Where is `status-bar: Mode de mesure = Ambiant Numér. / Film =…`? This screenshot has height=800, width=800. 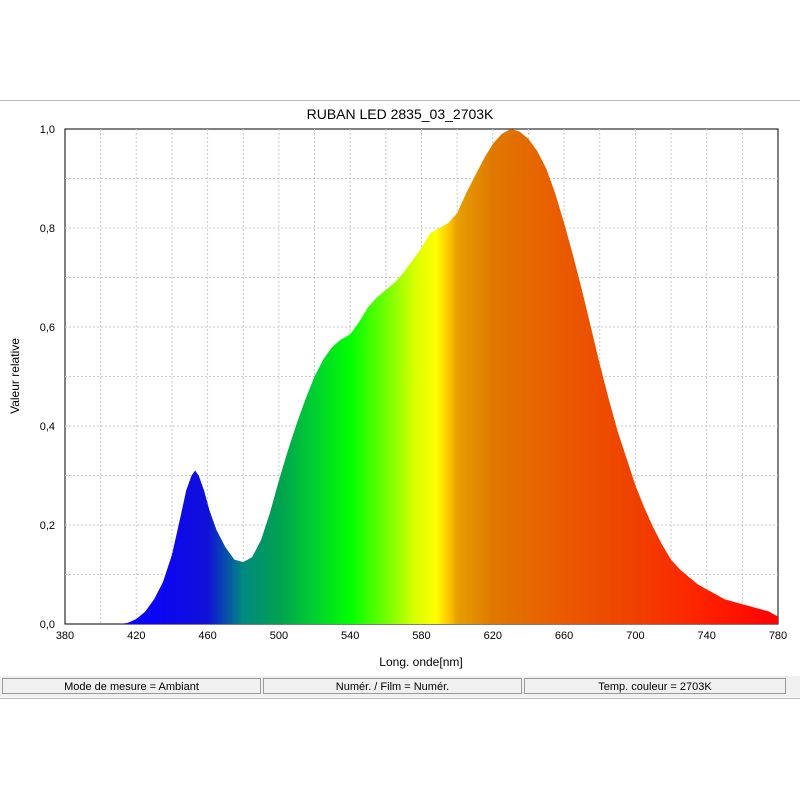
status-bar: Mode de mesure = Ambiant Numér. / Film =… is located at coordinates (400, 686).